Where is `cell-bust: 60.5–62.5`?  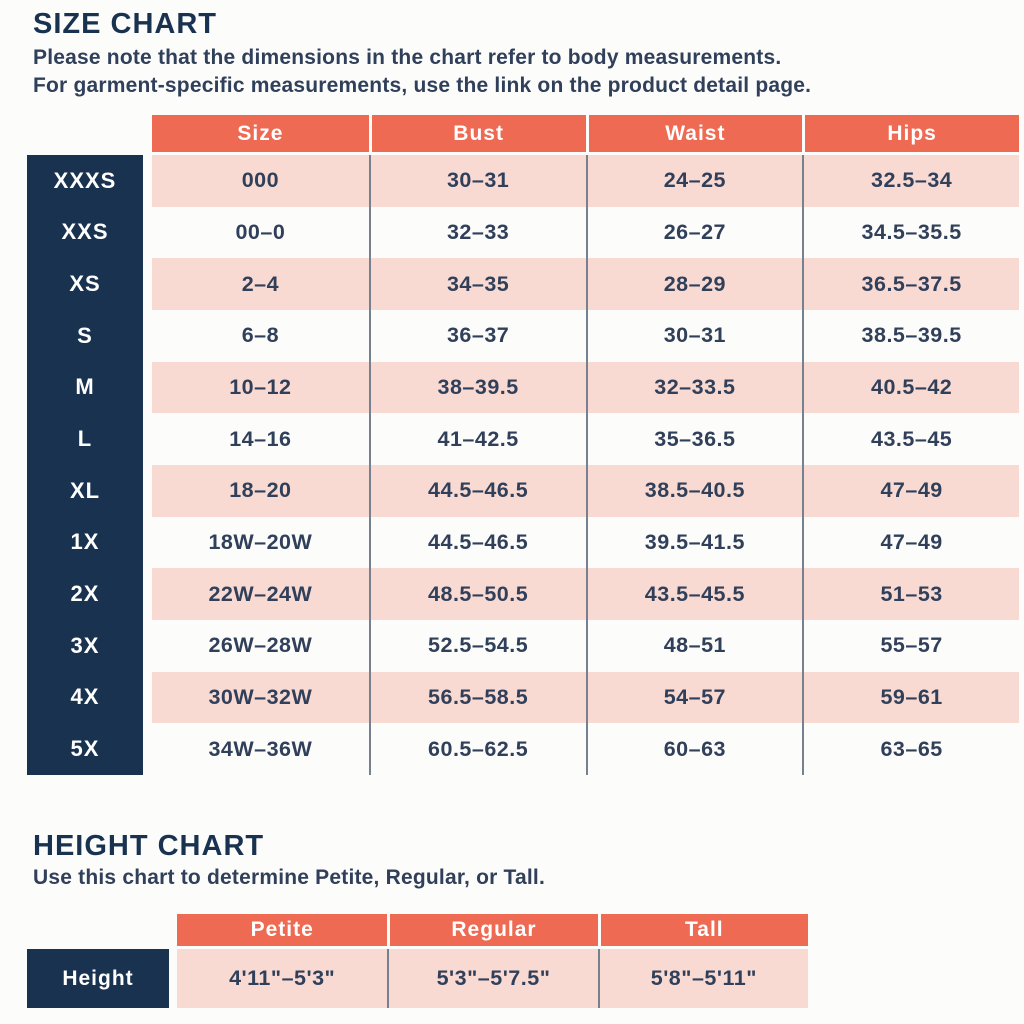 cell-bust: 60.5–62.5 is located at coordinates (477, 749).